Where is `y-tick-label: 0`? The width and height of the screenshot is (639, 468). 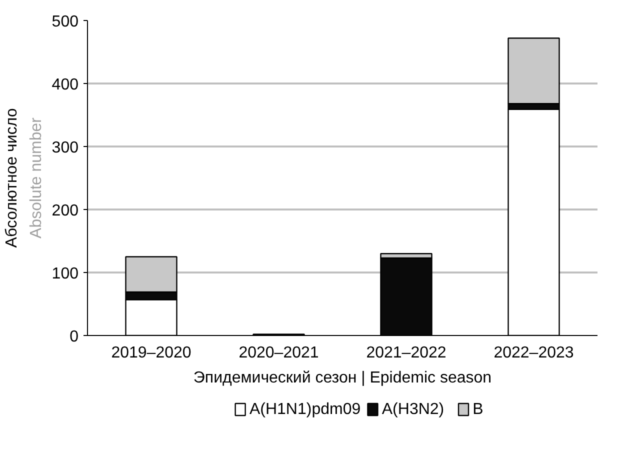
y-tick-label: 0 is located at coordinates (74, 337).